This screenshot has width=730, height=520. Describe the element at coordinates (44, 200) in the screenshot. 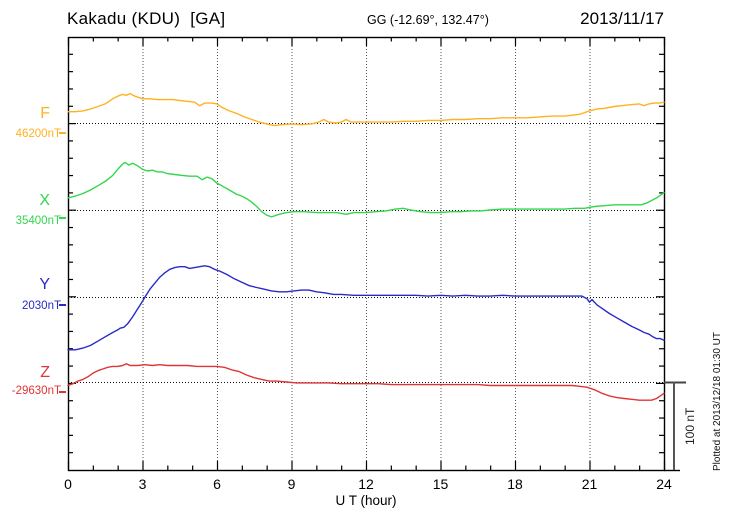

I see `trace-label-x: X` at that location.